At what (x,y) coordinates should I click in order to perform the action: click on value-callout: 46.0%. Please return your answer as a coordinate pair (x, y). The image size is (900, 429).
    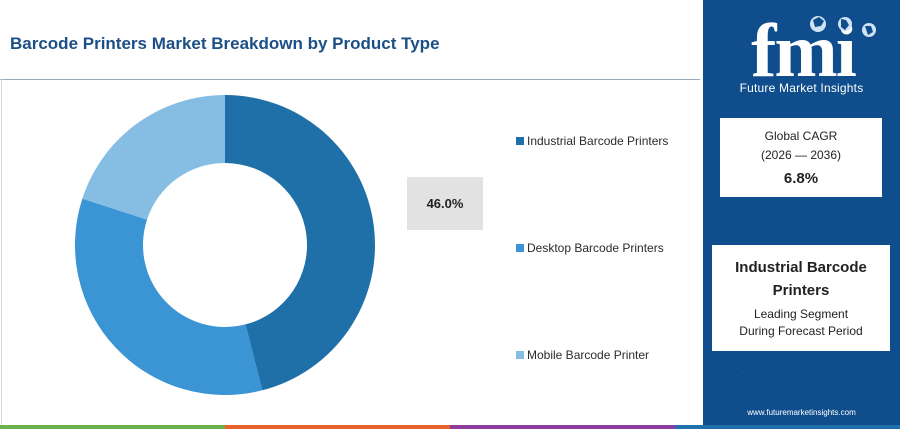
    Looking at the image, I should click on (445, 203).